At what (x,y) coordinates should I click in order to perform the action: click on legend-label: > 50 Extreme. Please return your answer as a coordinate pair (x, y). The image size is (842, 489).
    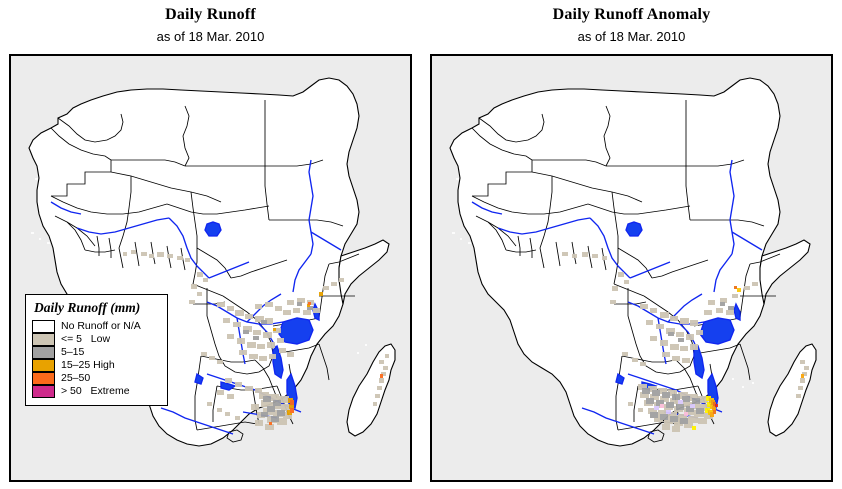
    Looking at the image, I should click on (95, 391).